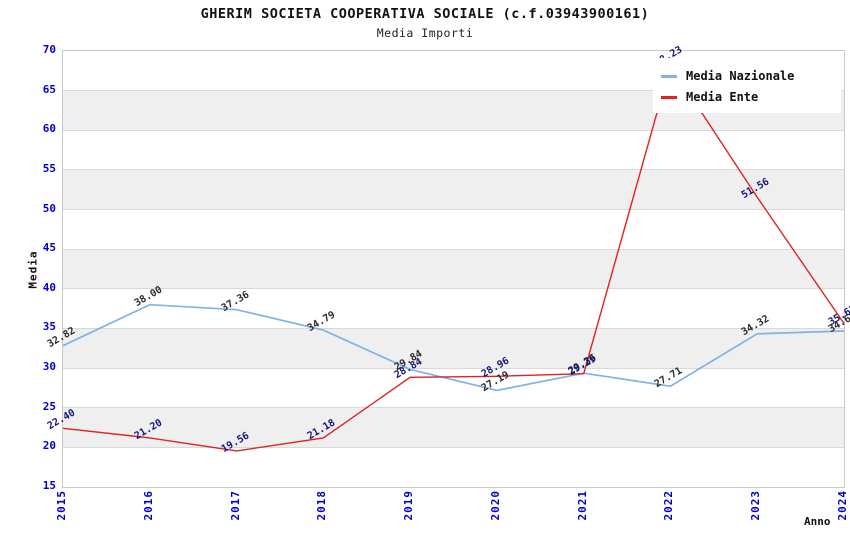  What do you see at coordinates (49, 327) in the screenshot?
I see `y-tick-label: 35` at bounding box center [49, 327].